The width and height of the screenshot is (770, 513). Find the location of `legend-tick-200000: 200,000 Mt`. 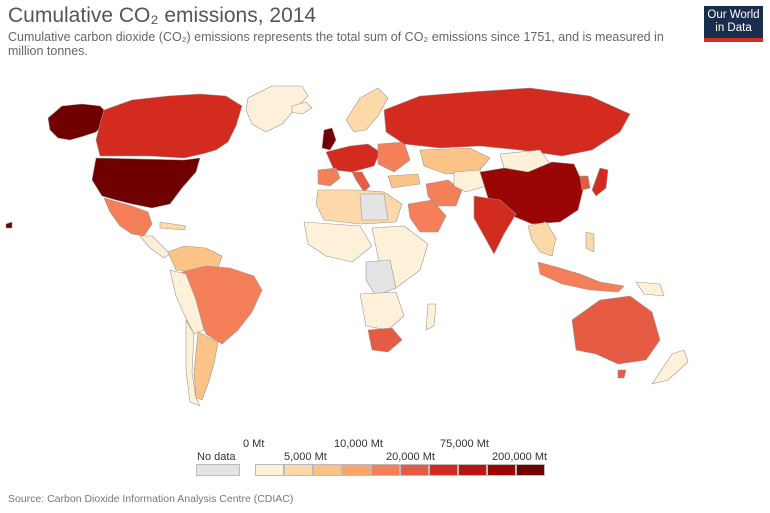

legend-tick-200000: 200,000 Mt is located at coordinates (520, 457).